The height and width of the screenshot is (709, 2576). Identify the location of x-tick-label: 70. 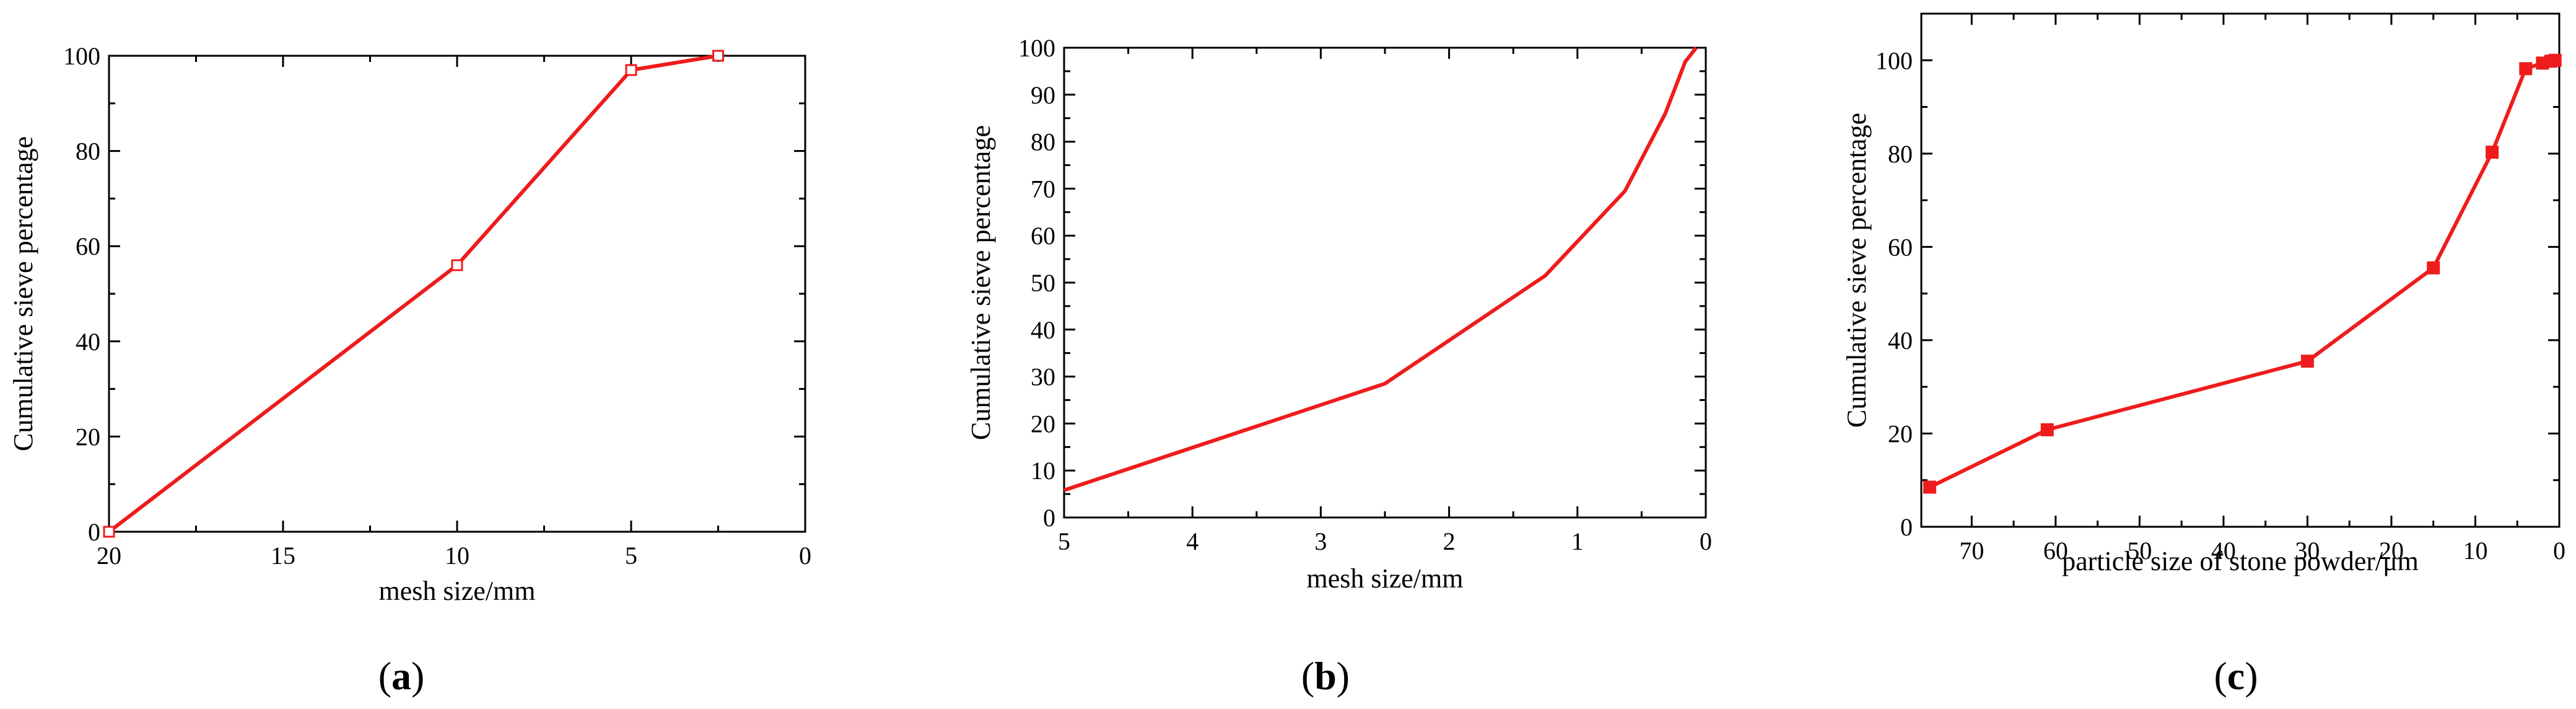
(1971, 551).